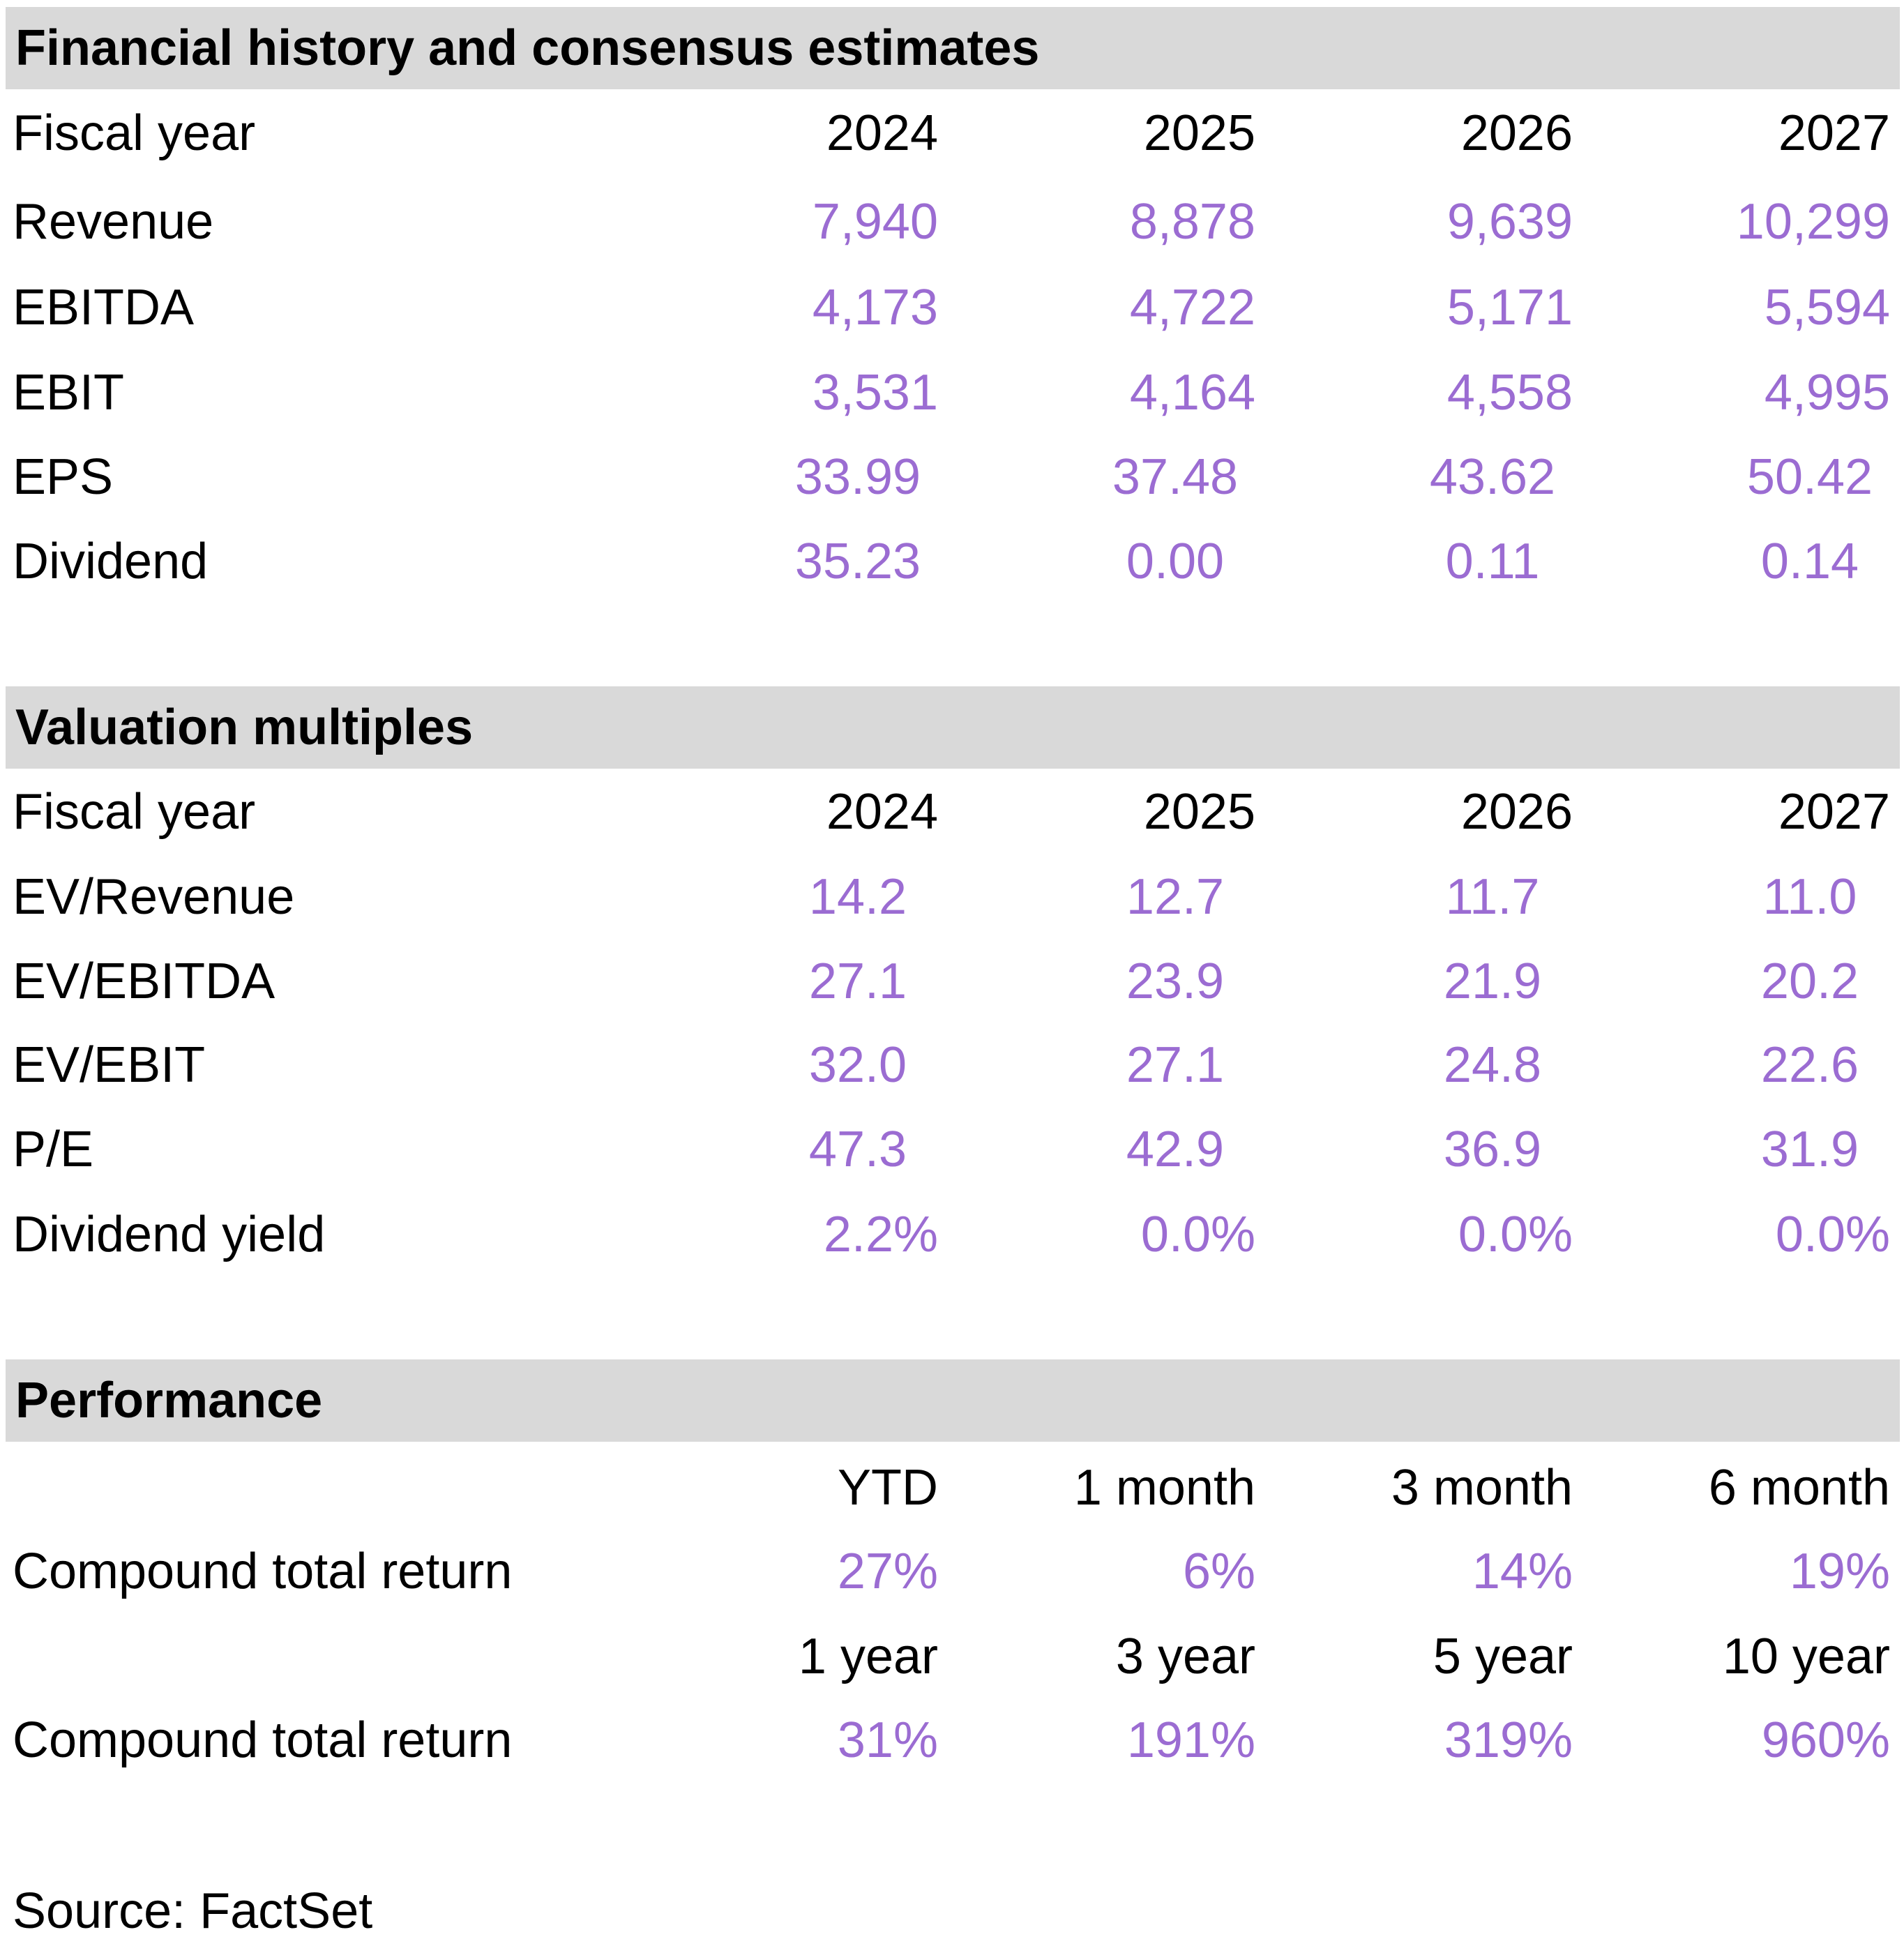 This screenshot has width=1904, height=1953. I want to click on value-cell: 4,164, so click(1192, 393).